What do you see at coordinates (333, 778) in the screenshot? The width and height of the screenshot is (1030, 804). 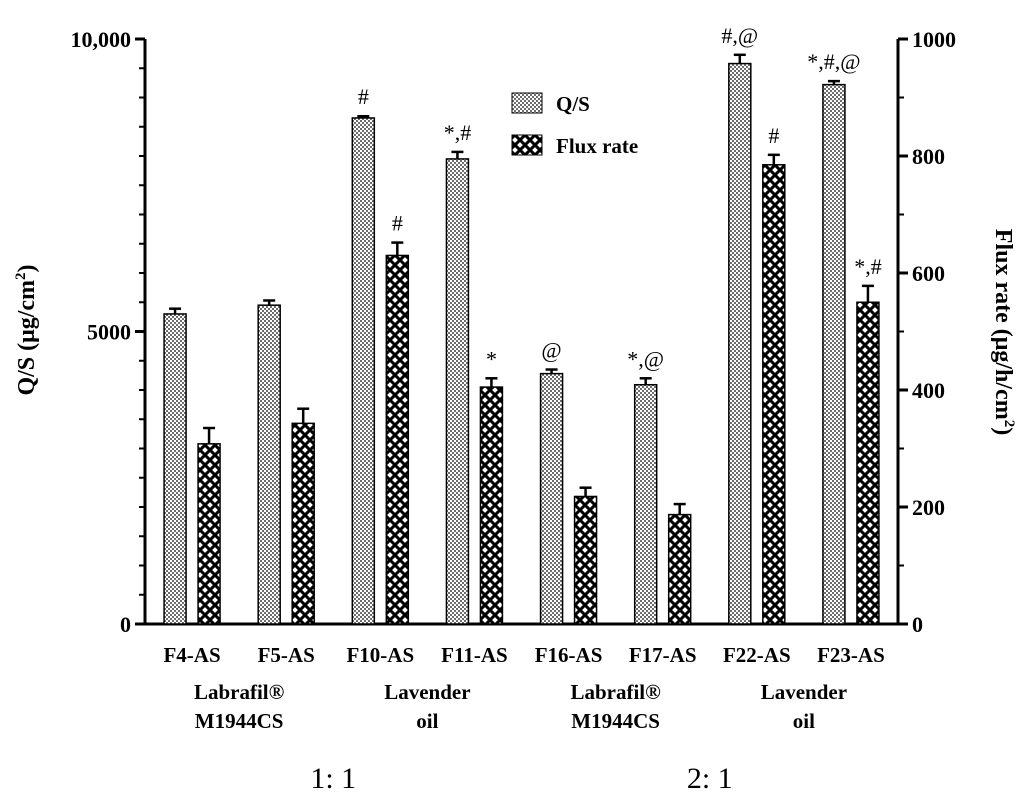 I see `ratio-label: 1` at bounding box center [333, 778].